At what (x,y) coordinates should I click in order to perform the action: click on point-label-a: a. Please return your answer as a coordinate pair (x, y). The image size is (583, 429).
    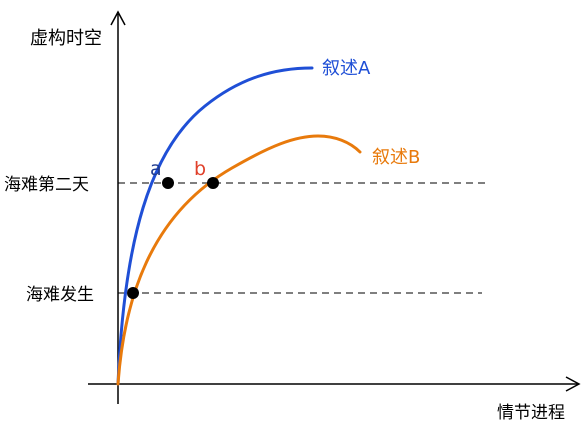
    Looking at the image, I should click on (156, 169).